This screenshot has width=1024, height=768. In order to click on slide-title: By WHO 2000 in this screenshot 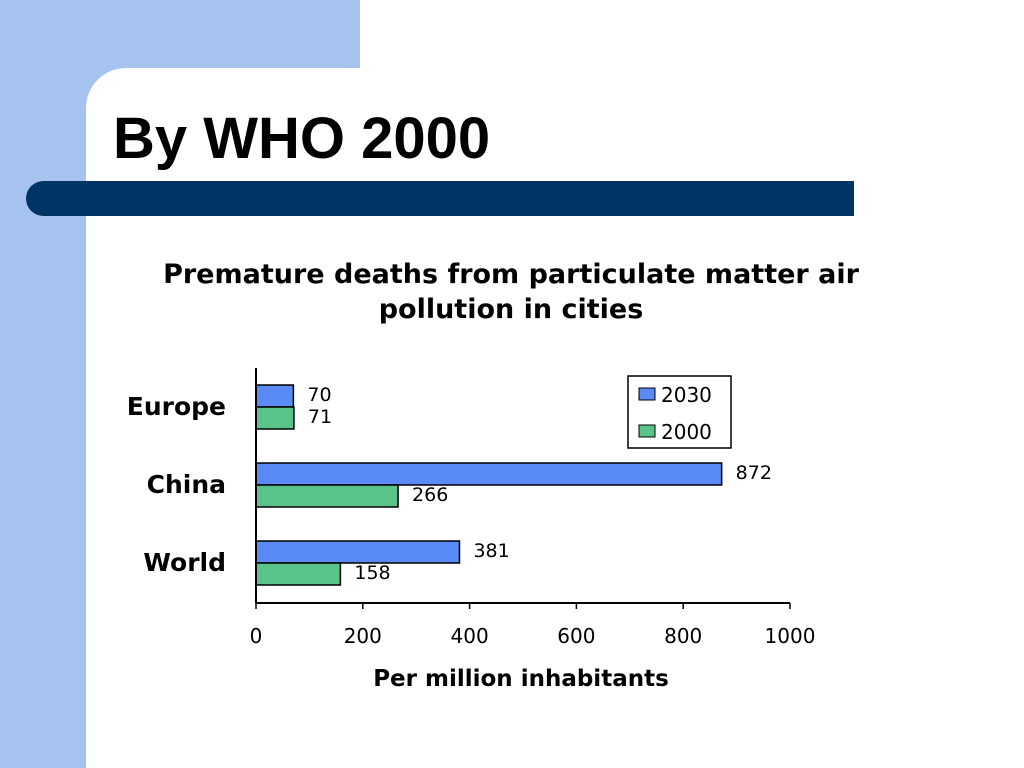, I will do `click(302, 138)`.